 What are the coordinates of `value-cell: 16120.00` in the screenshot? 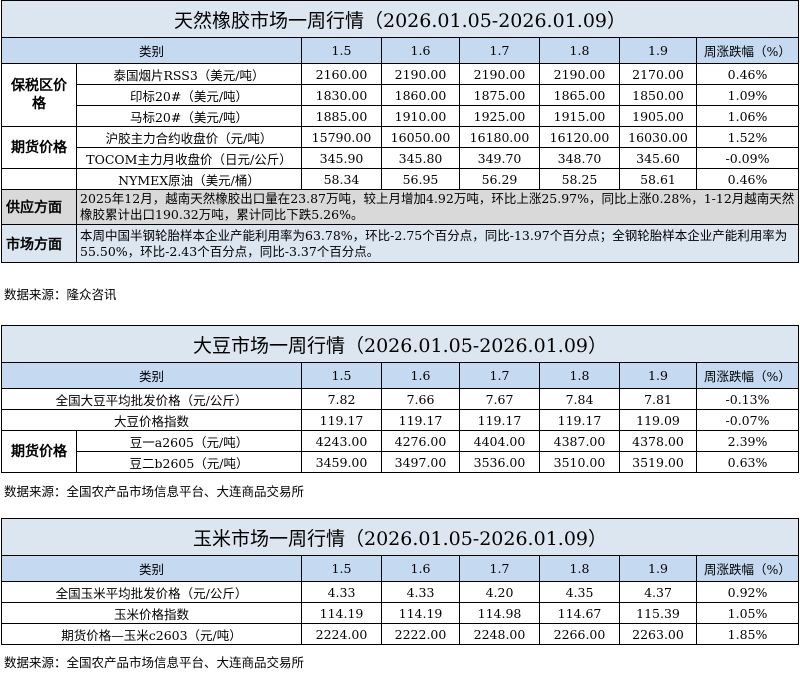 It's located at (579, 137).